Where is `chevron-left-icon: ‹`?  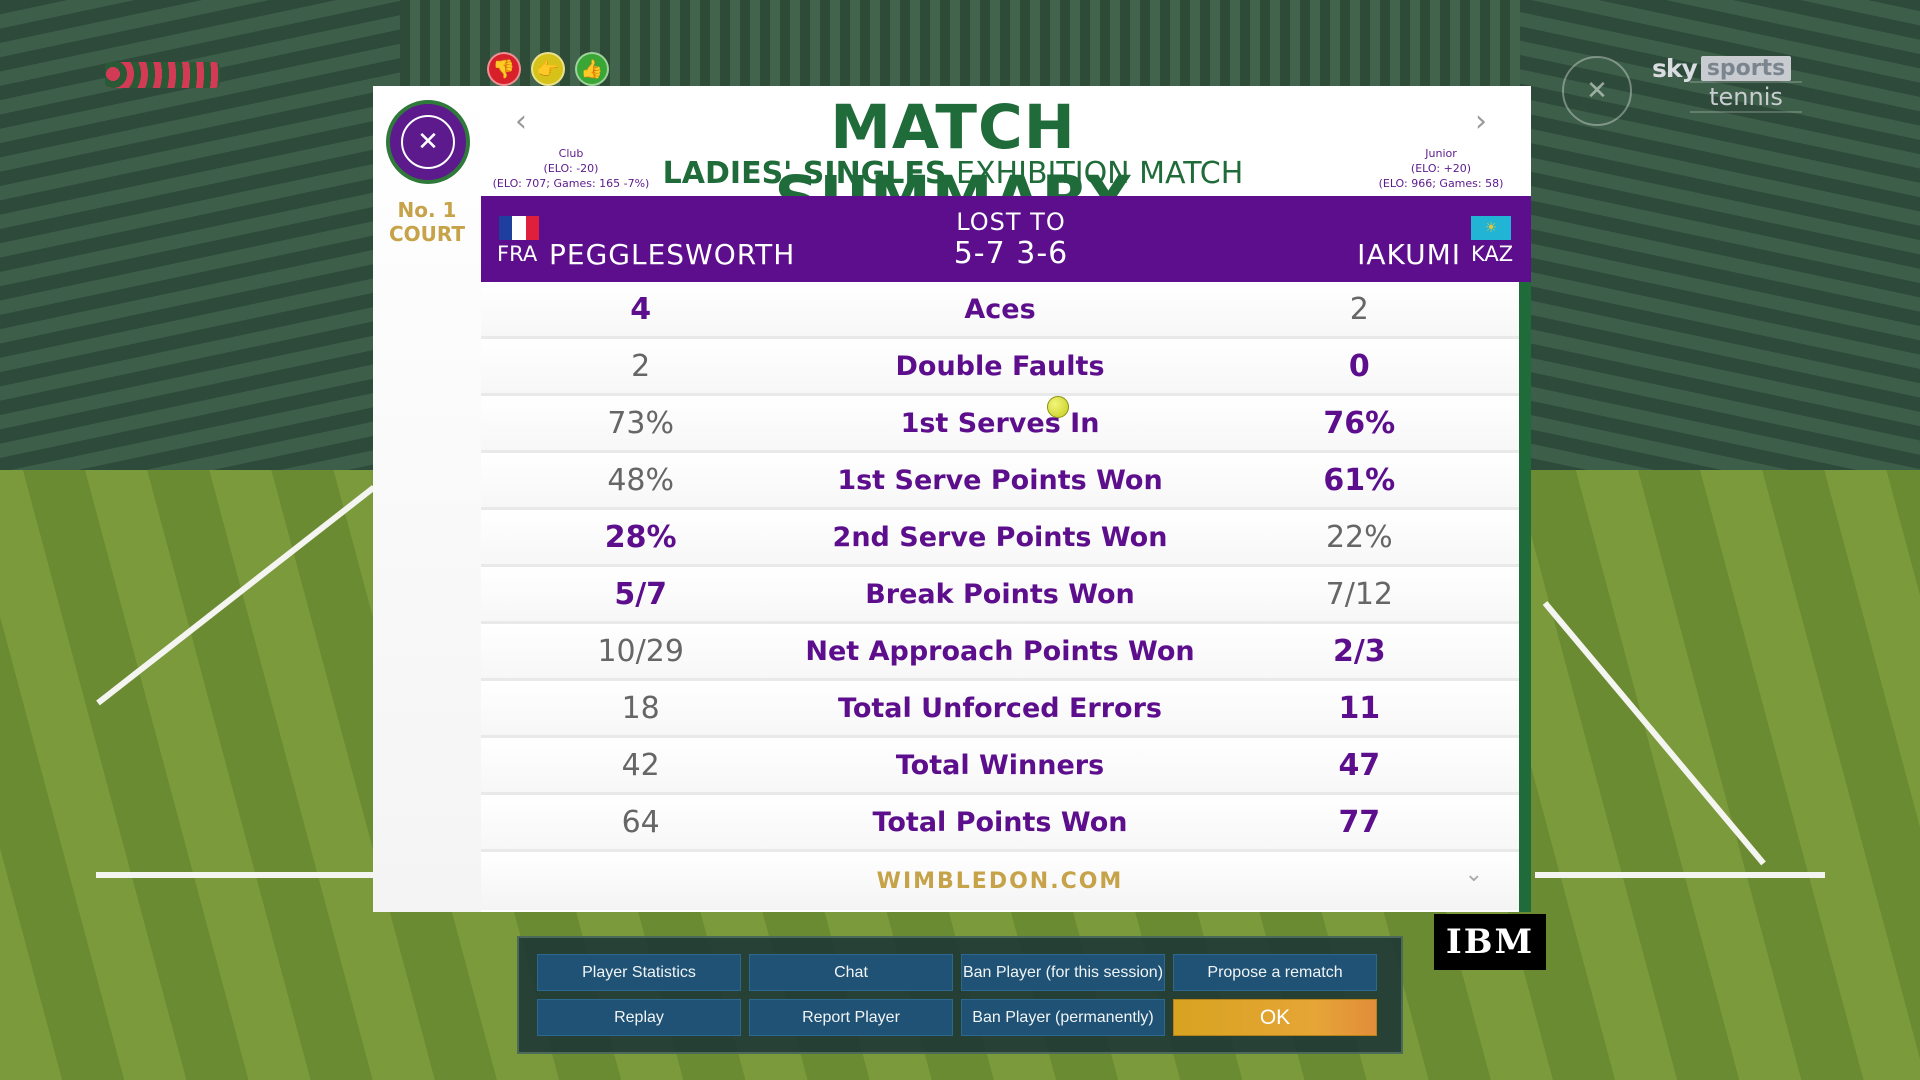
chevron-left-icon: ‹ is located at coordinates (521, 121).